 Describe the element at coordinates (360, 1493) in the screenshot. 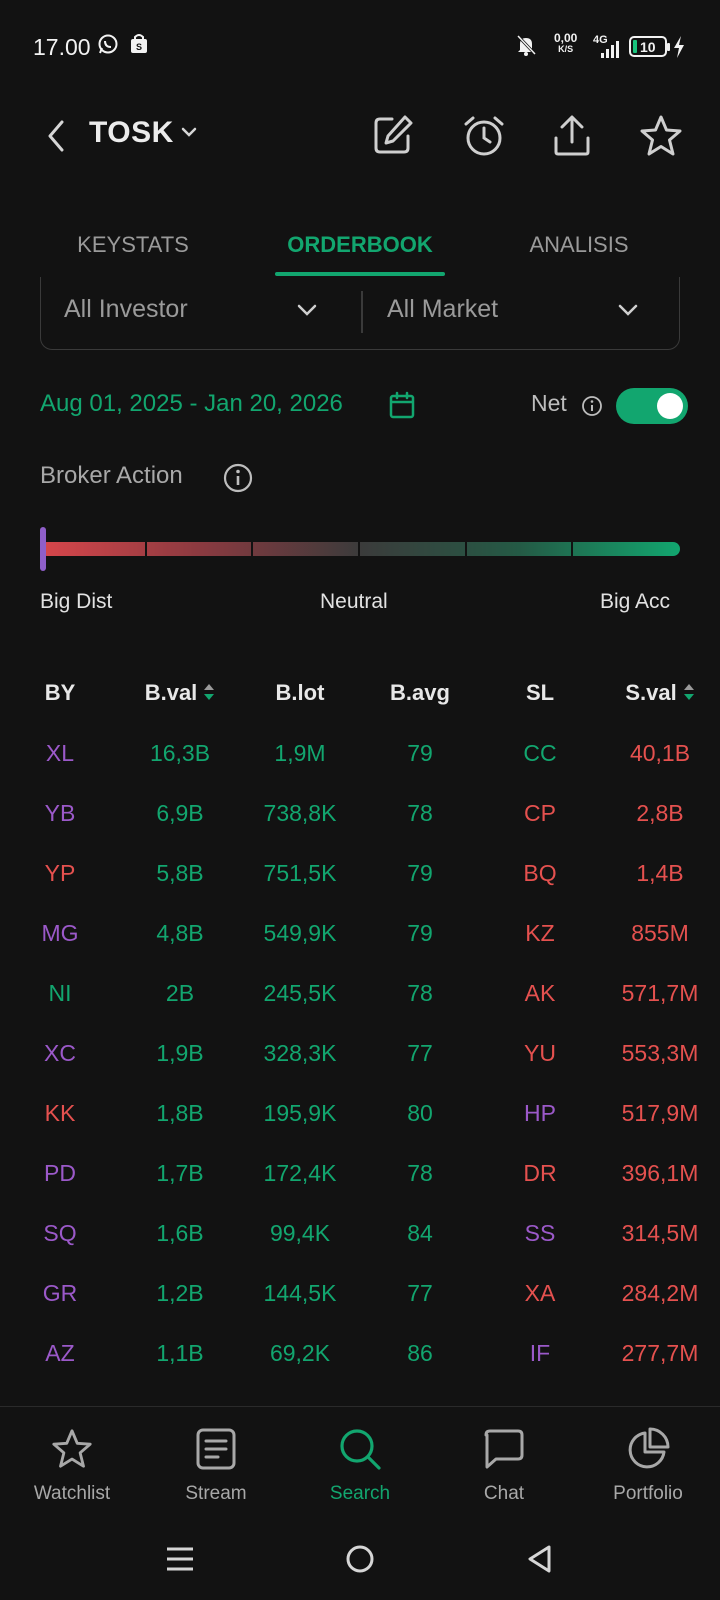

I see `nav-search-label: Search` at that location.